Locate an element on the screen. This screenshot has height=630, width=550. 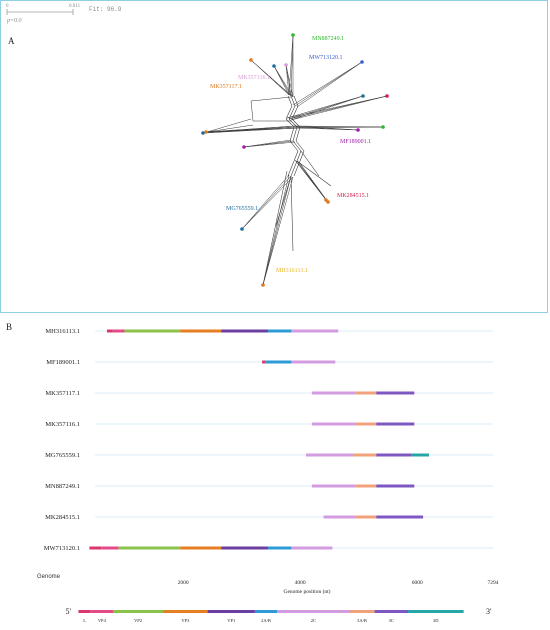
region-label: VP4 is located at coordinates (102, 620).